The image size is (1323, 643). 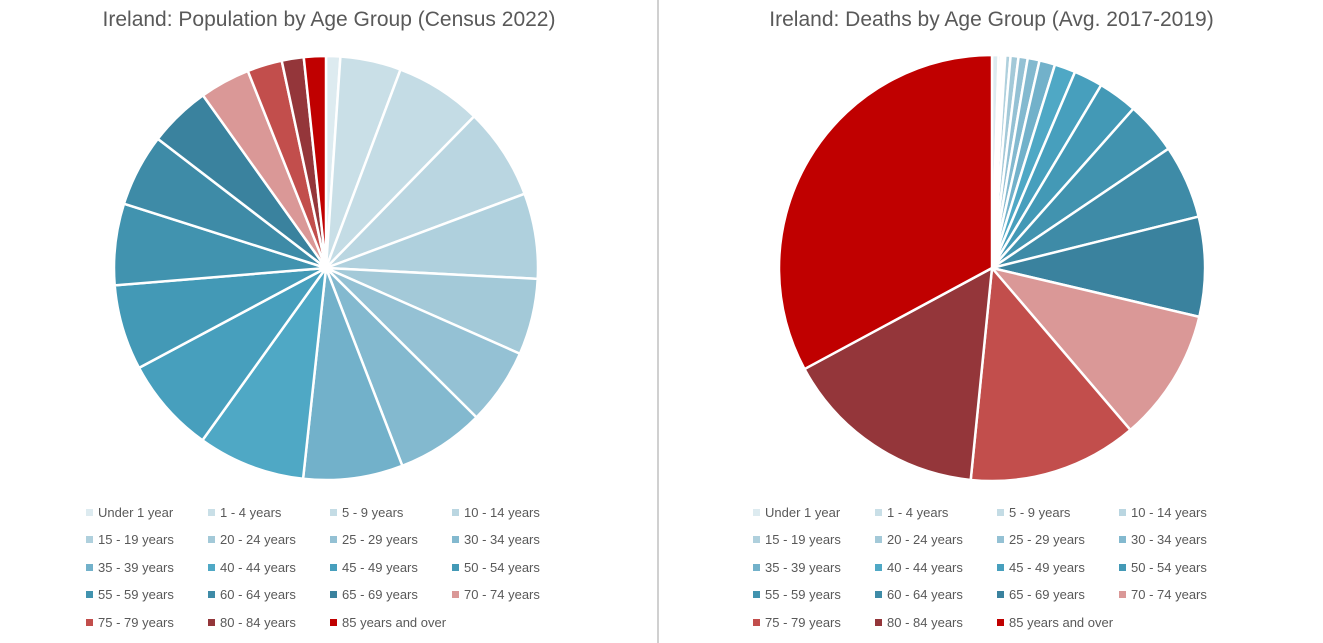 I want to click on legend-label: 70 - 74 years, so click(x=502, y=594).